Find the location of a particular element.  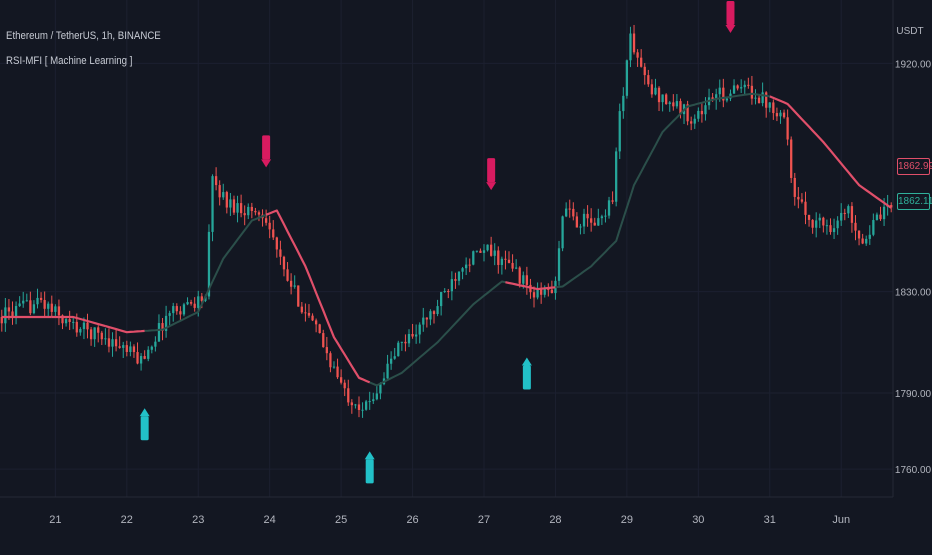

symbol-title: Ethereum / TetherUS, 1h, BINANCE is located at coordinates (83, 36).